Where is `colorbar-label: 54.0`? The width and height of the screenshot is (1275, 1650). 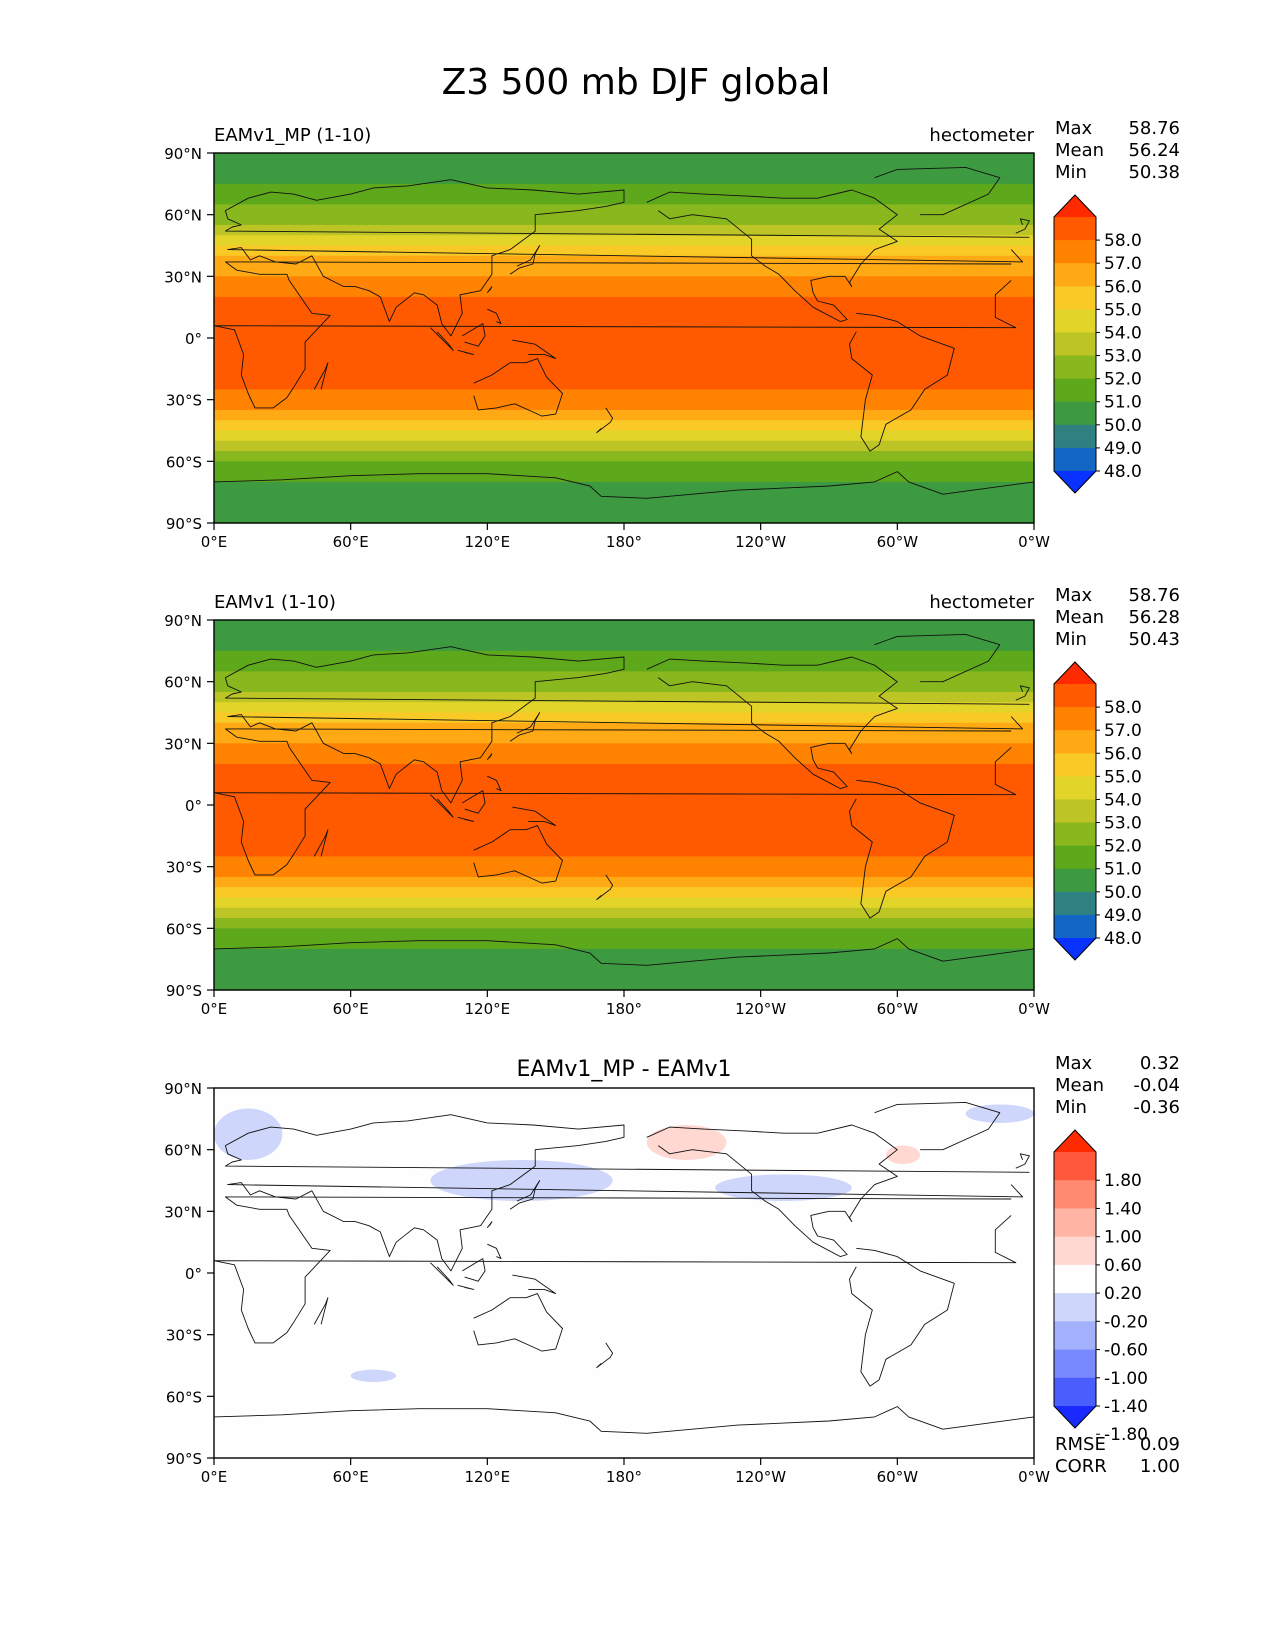 colorbar-label: 54.0 is located at coordinates (1123, 800).